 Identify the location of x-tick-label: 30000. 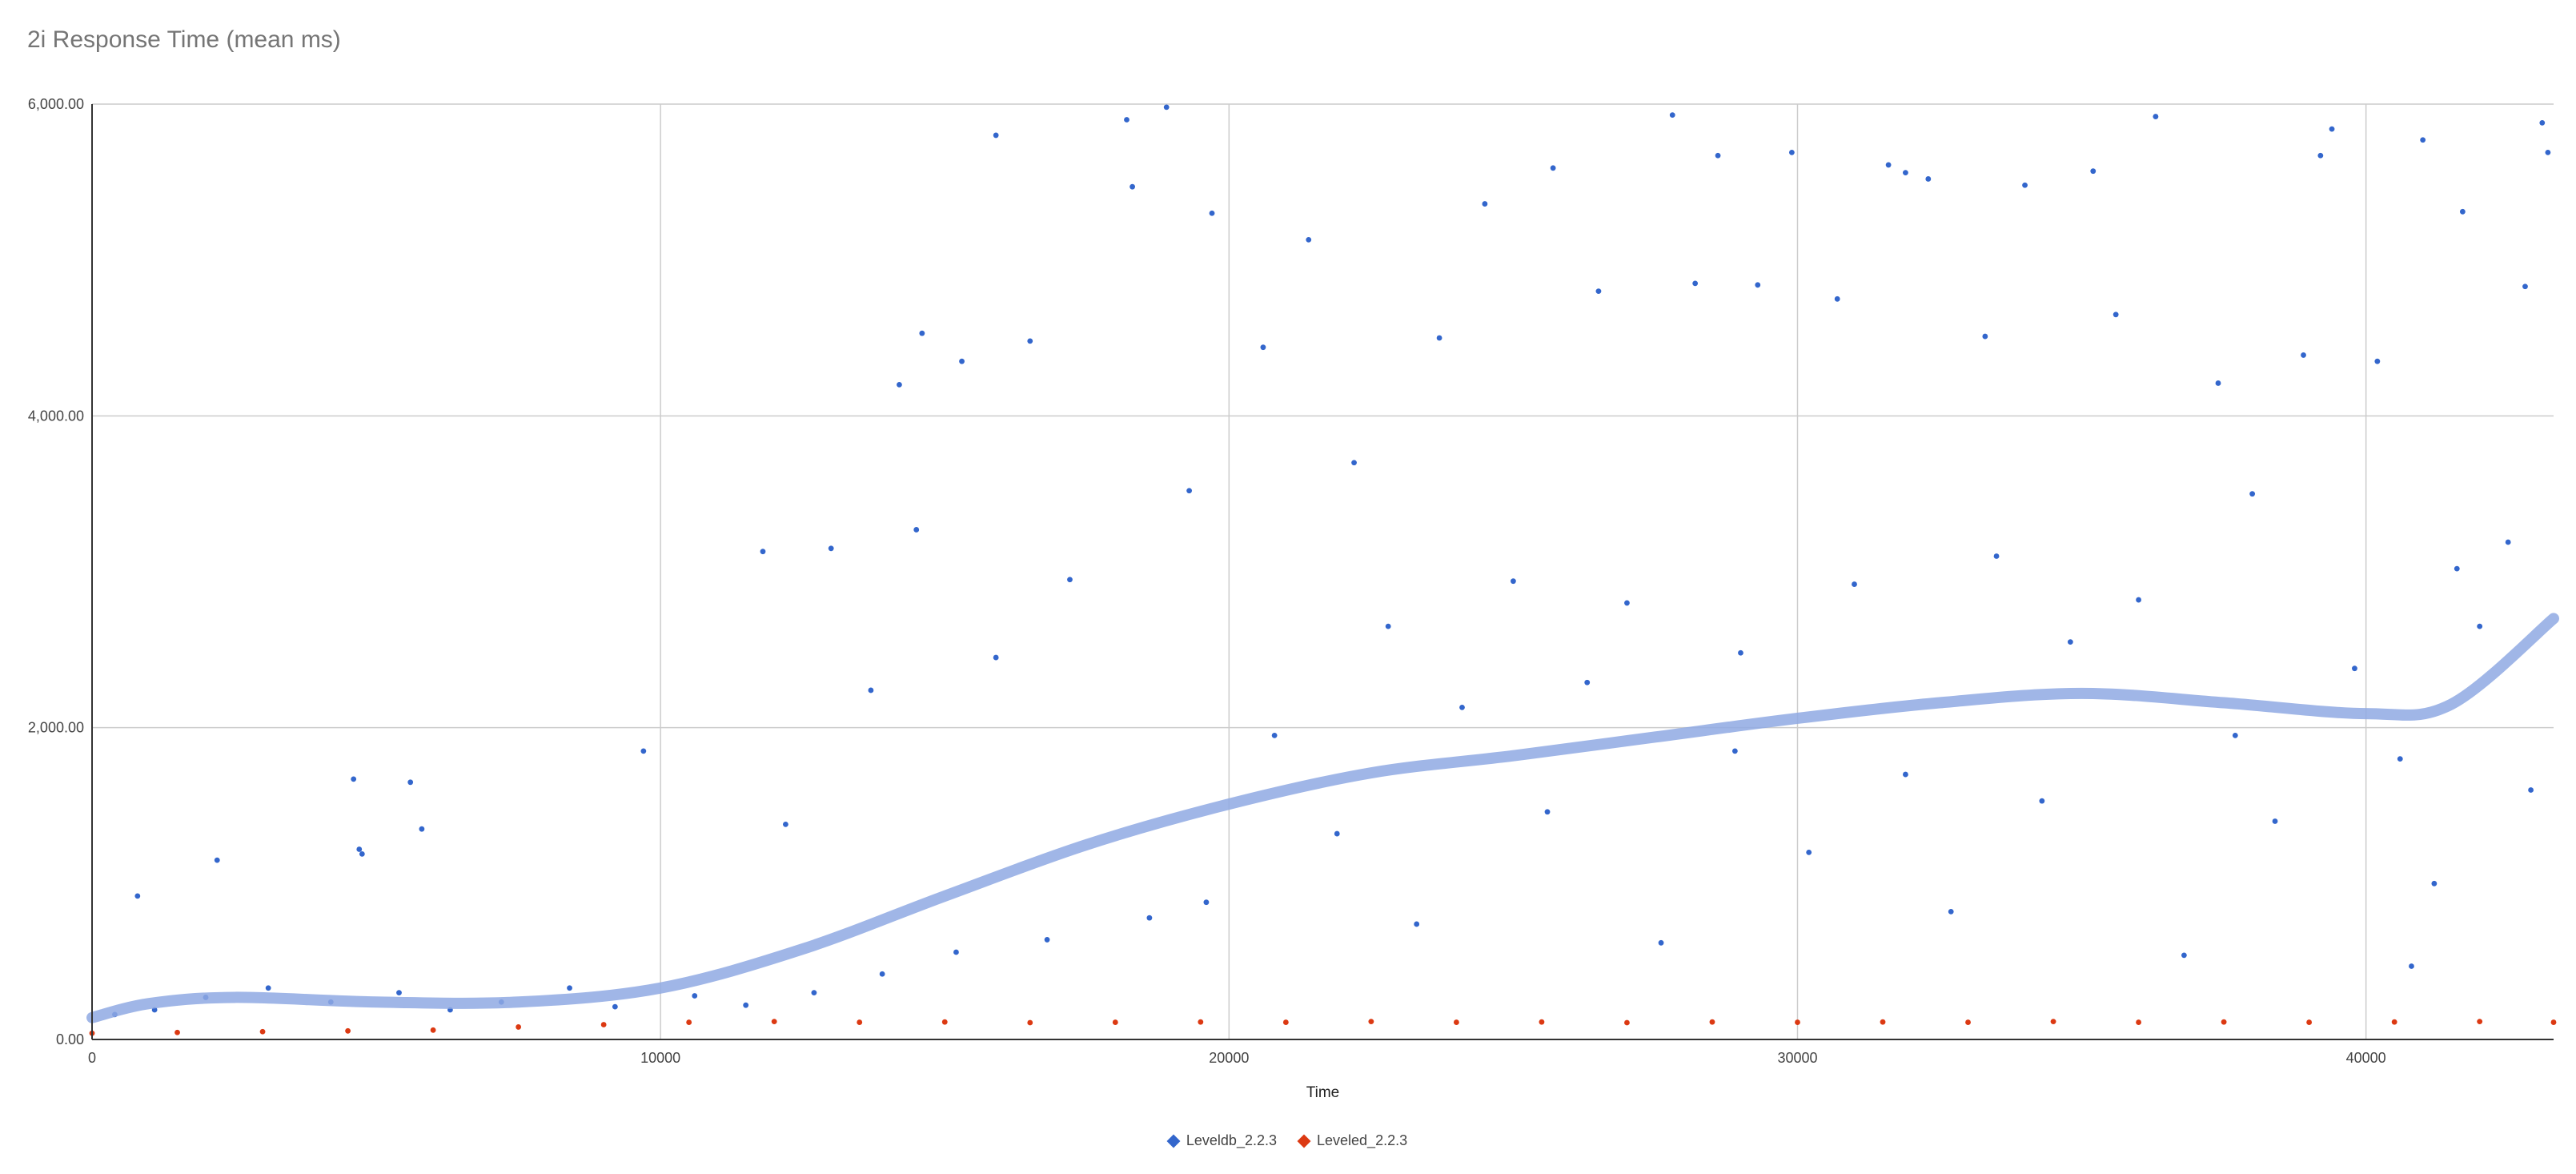
(1797, 1058).